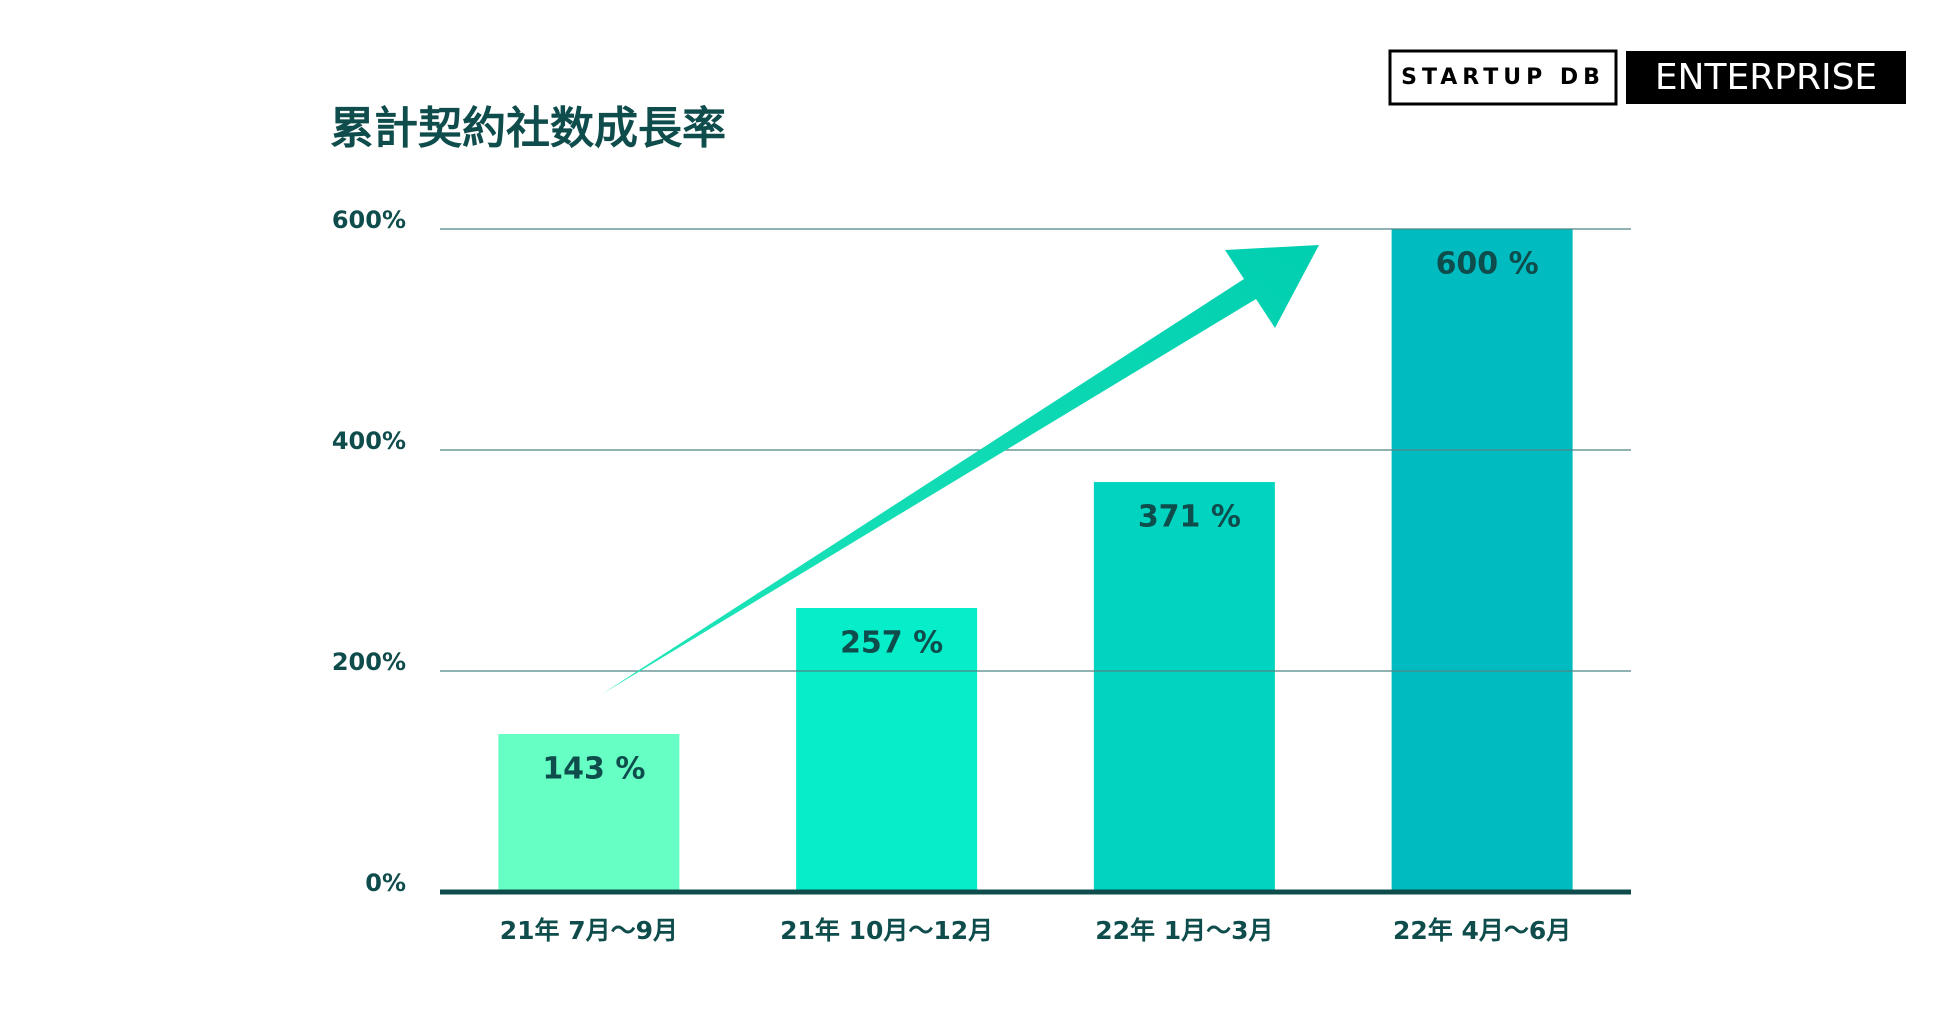  I want to click on x-tick-label: 21年 7月〜9月, so click(589, 930).